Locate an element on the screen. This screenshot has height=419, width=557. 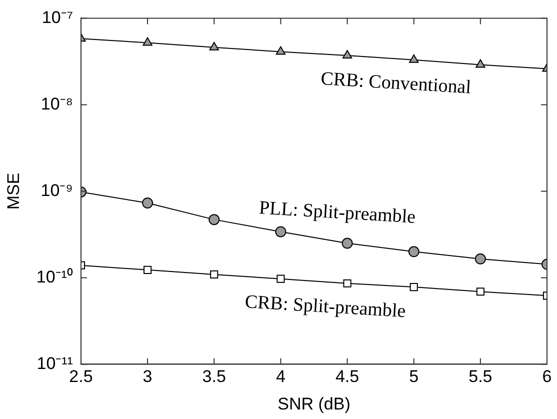
x-axis-title: SNR (dB) is located at coordinates (314, 404).